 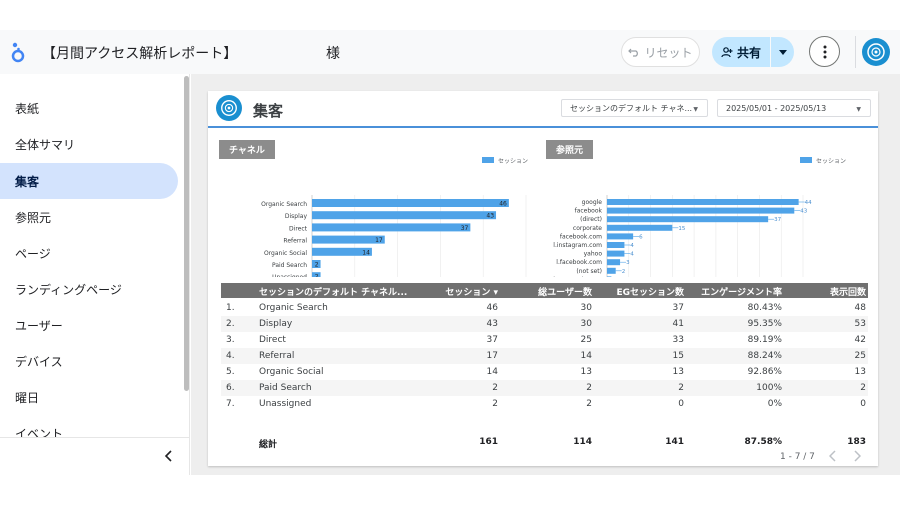 What do you see at coordinates (857, 456) in the screenshot?
I see `next-page-button` at bounding box center [857, 456].